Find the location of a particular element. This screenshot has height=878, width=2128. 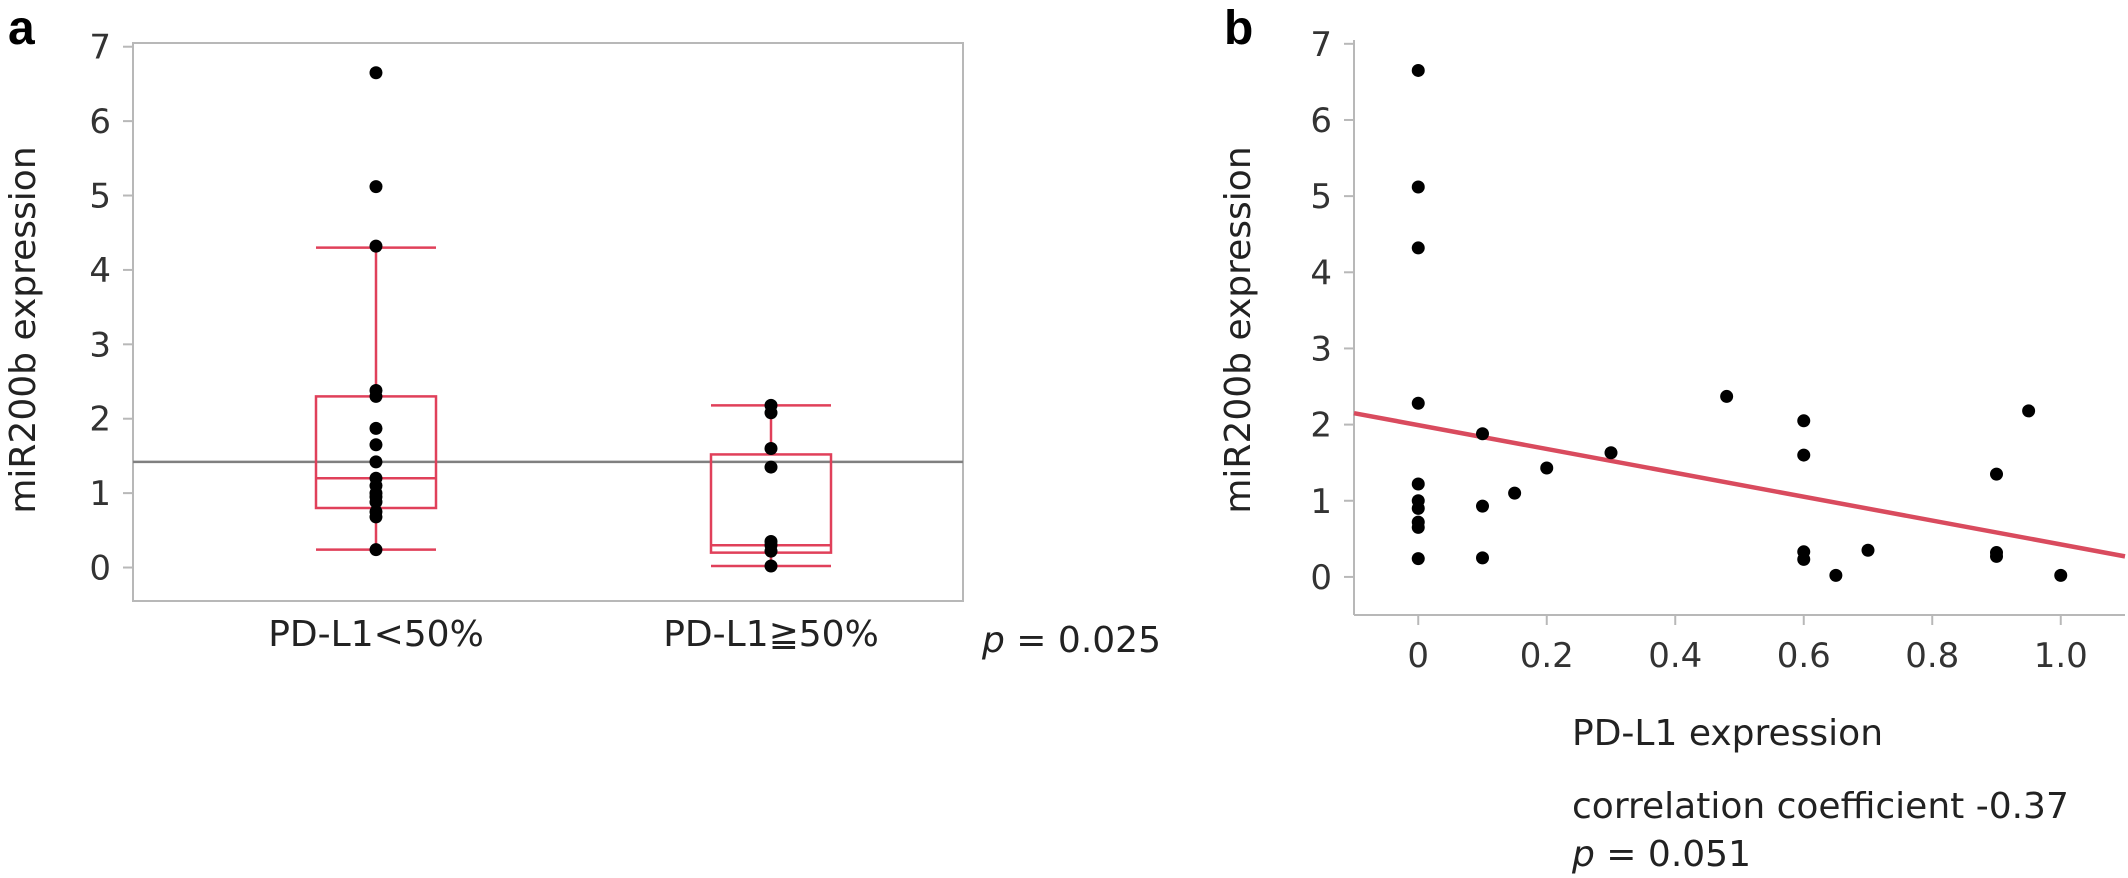

panel-a-category-label: PD-L1<50% is located at coordinates (376, 634).